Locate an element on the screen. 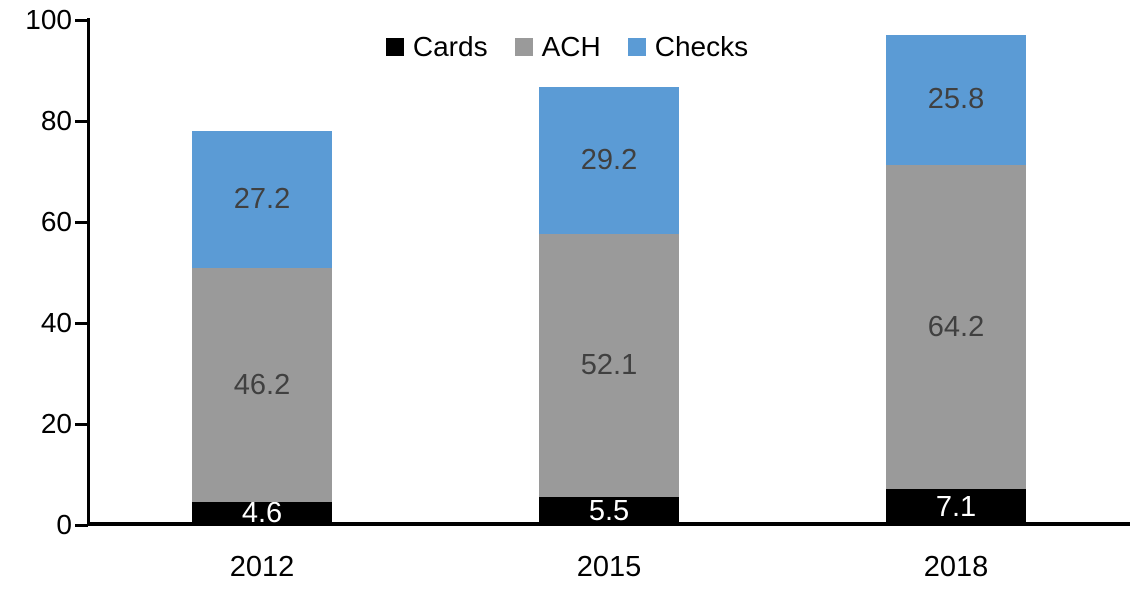  bar-value-label: 25.8 is located at coordinates (956, 99).